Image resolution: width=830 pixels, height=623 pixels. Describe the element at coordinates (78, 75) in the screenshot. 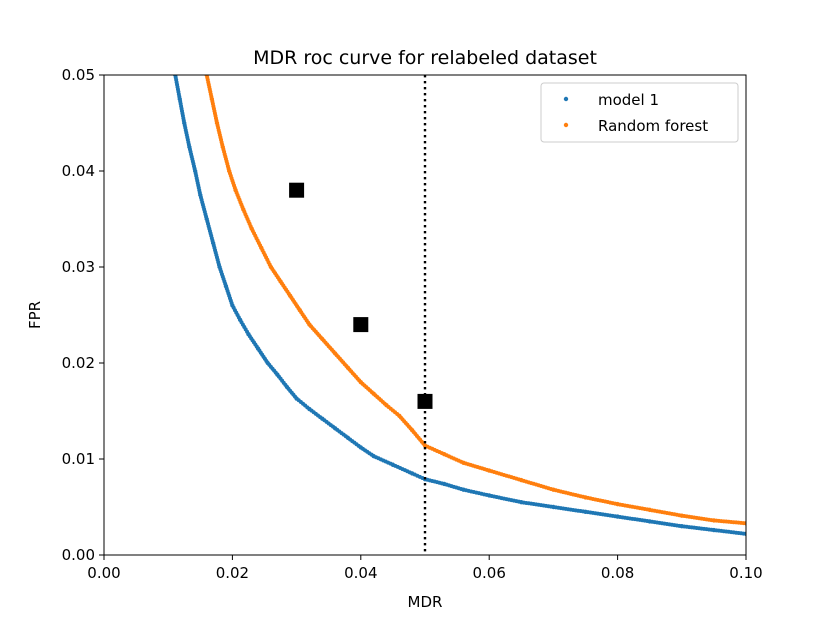

I see `y-tick-label: 0.05` at that location.